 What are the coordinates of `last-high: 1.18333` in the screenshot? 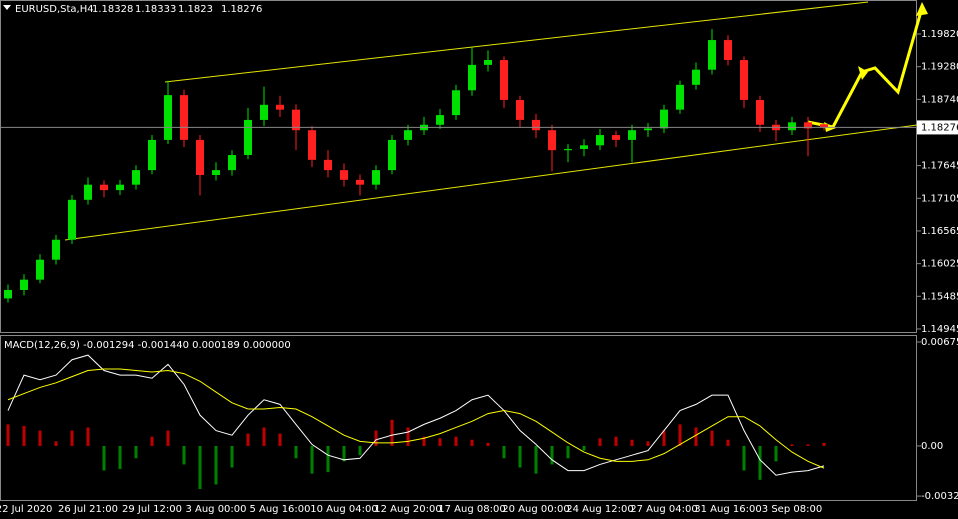 It's located at (155, 9).